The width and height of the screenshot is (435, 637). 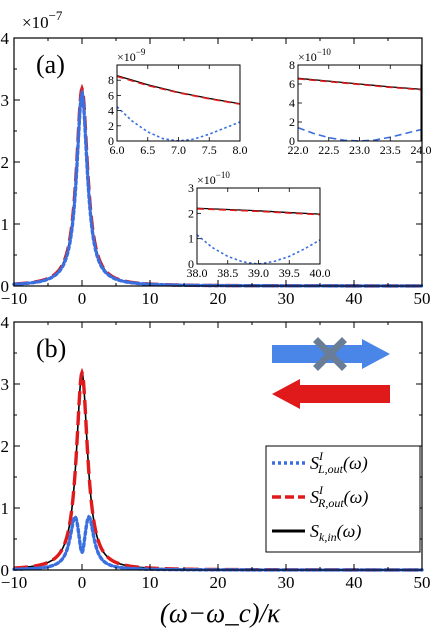 What do you see at coordinates (220, 613) in the screenshot?
I see `x-axis-label: (ω−ω_c)/κ` at bounding box center [220, 613].